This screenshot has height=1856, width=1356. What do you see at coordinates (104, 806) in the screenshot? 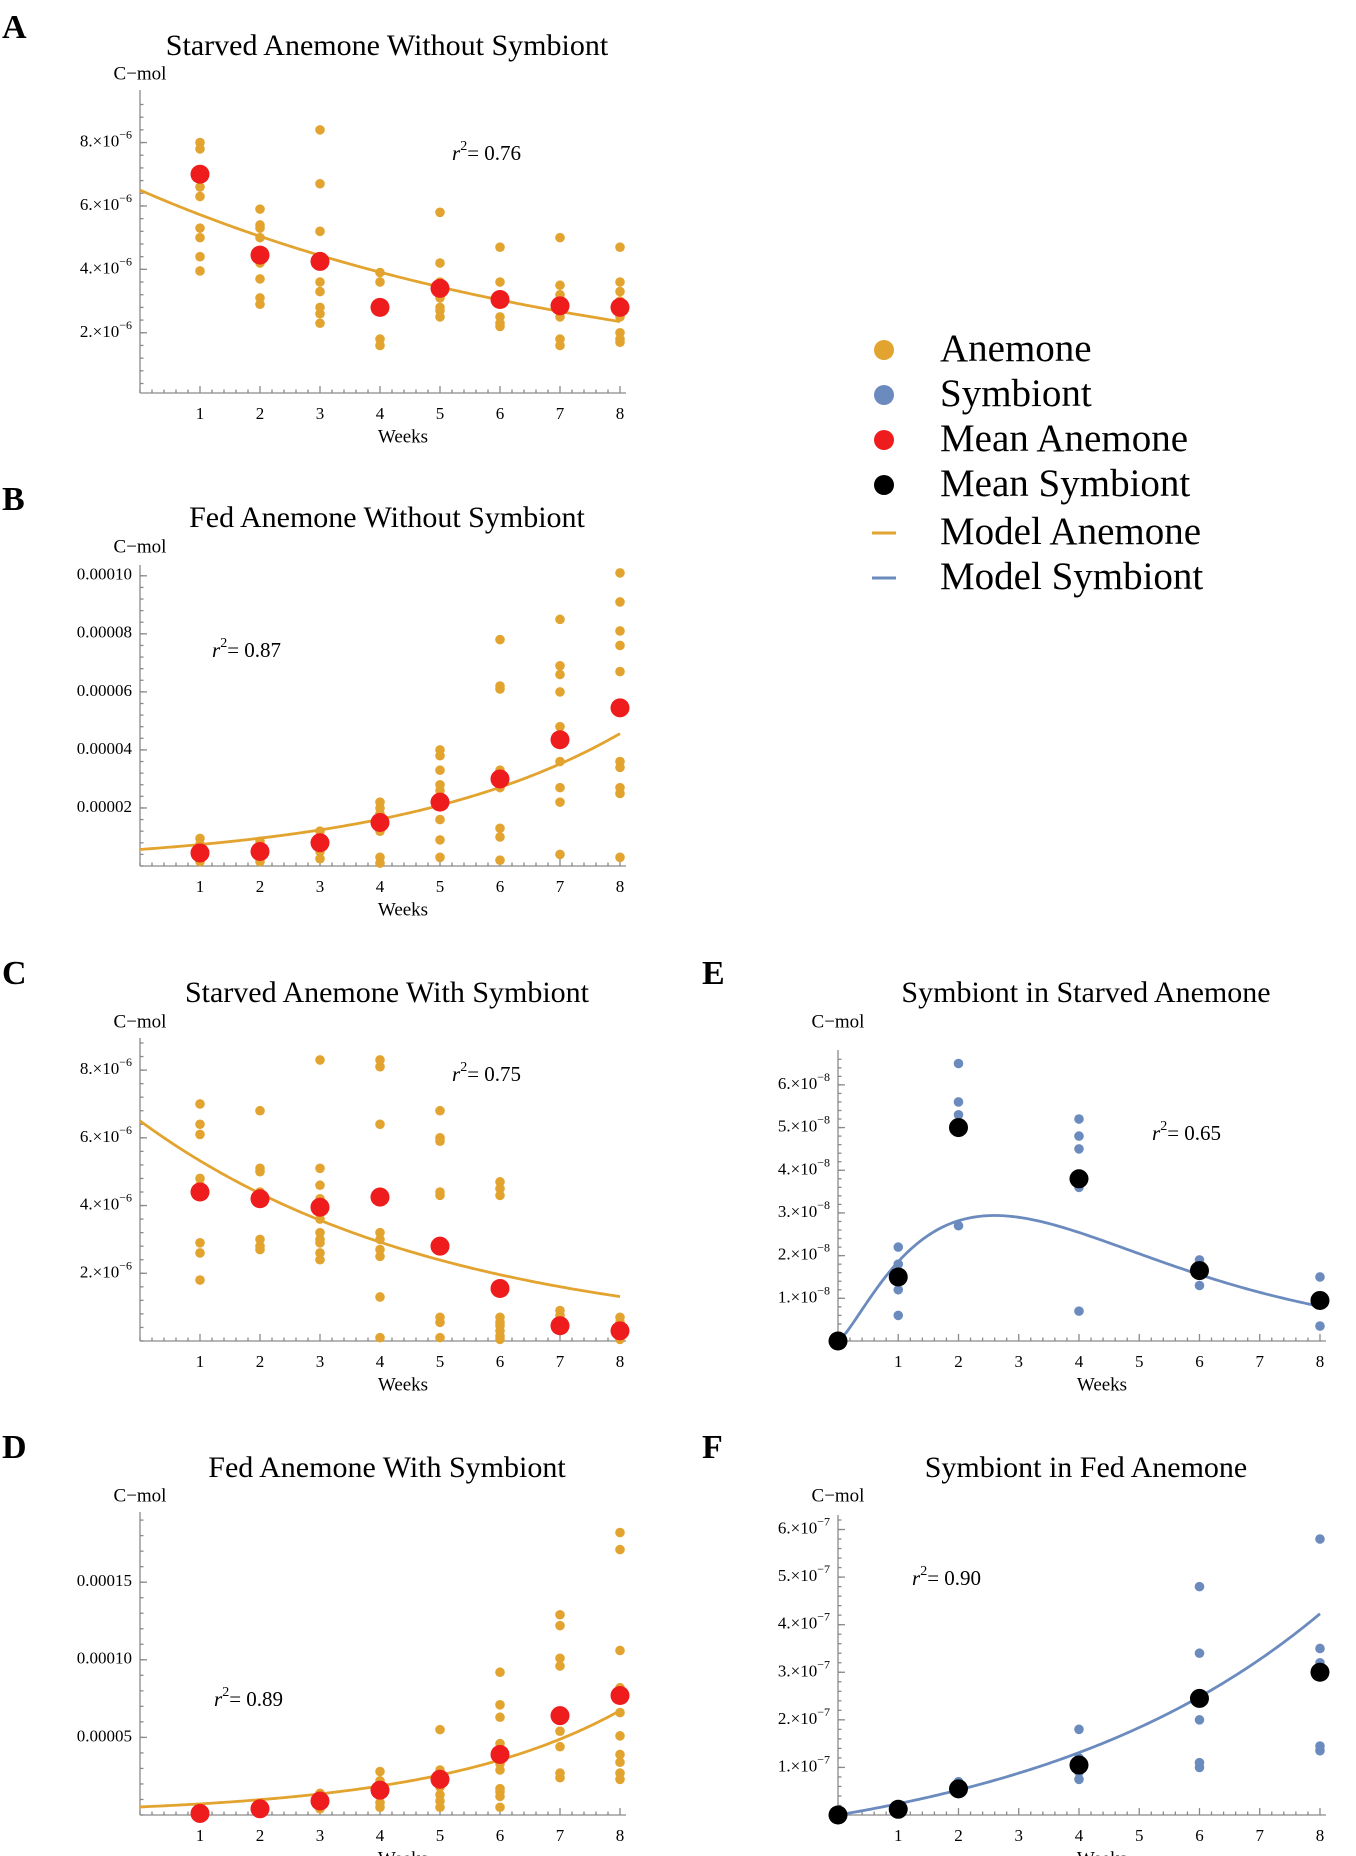
I see `y-tick-label: 0.00002` at bounding box center [104, 806].